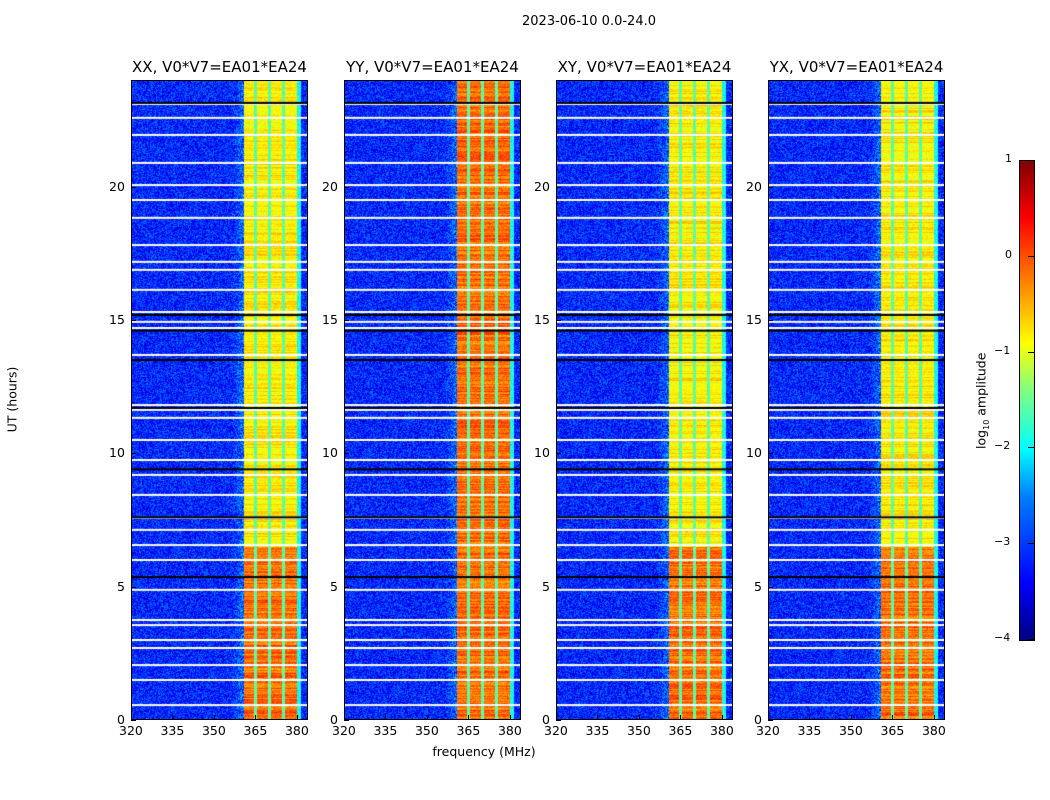  What do you see at coordinates (1008, 254) in the screenshot?
I see `colorbar-tick-label: 0` at bounding box center [1008, 254].